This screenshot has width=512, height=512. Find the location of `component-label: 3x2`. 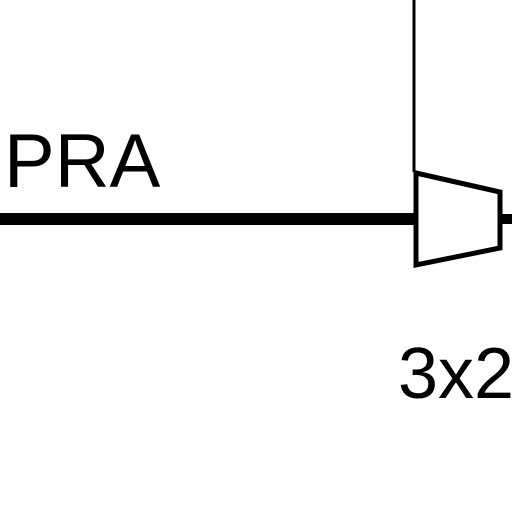

component-label: 3x2 is located at coordinates (455, 374).